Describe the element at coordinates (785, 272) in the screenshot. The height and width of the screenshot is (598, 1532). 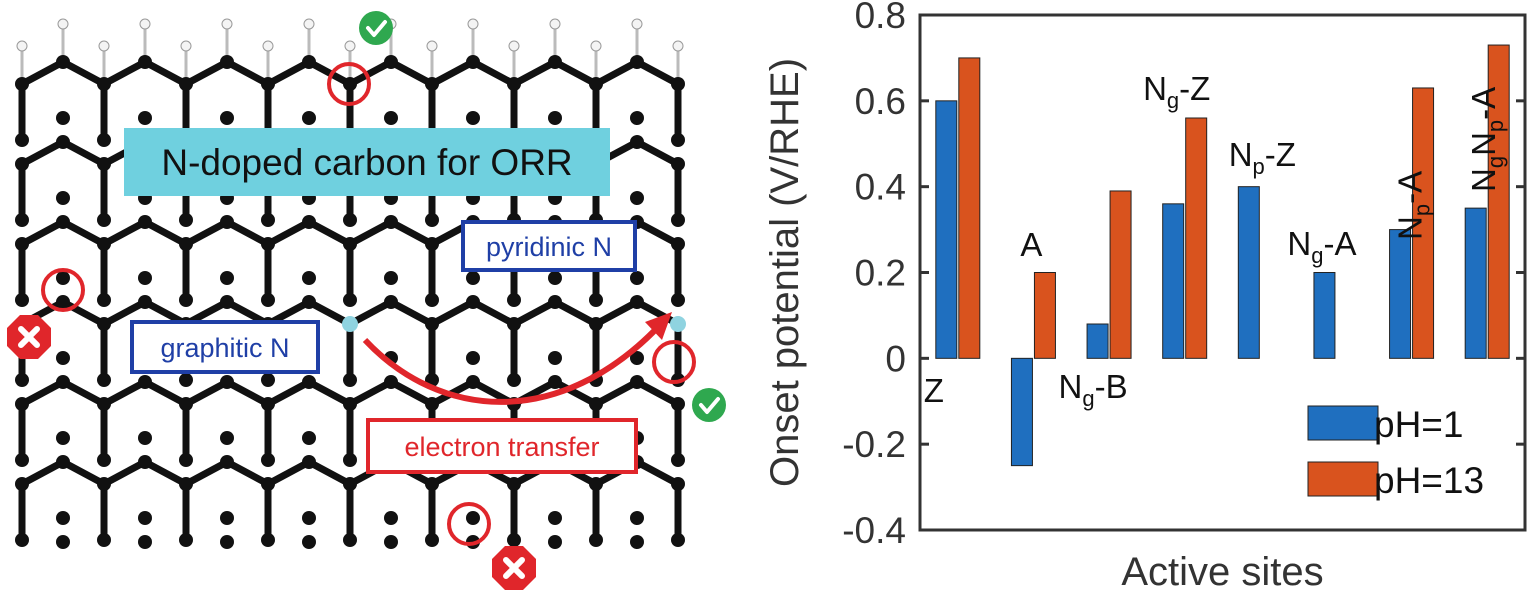
I see `y-axis-label: Onset potential (V/RHE)` at that location.